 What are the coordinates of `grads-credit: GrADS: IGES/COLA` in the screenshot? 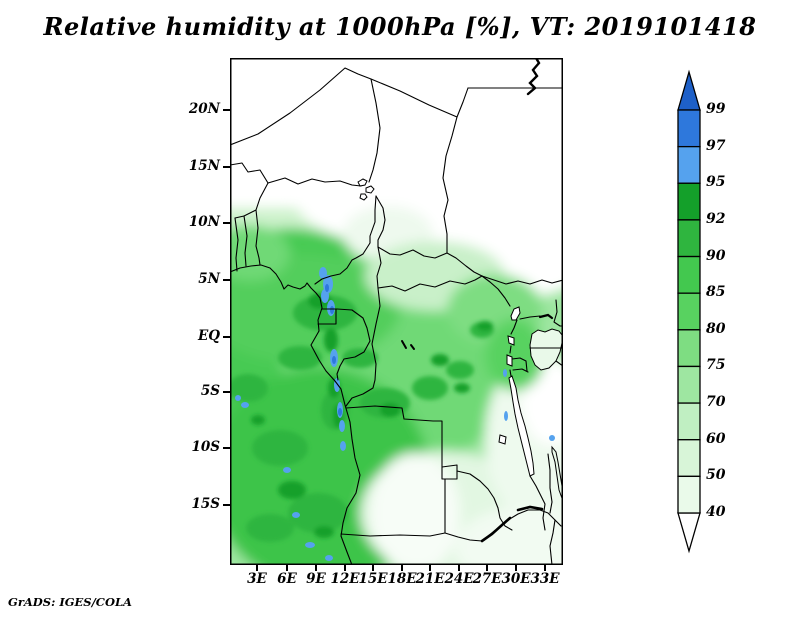 It's located at (70, 602).